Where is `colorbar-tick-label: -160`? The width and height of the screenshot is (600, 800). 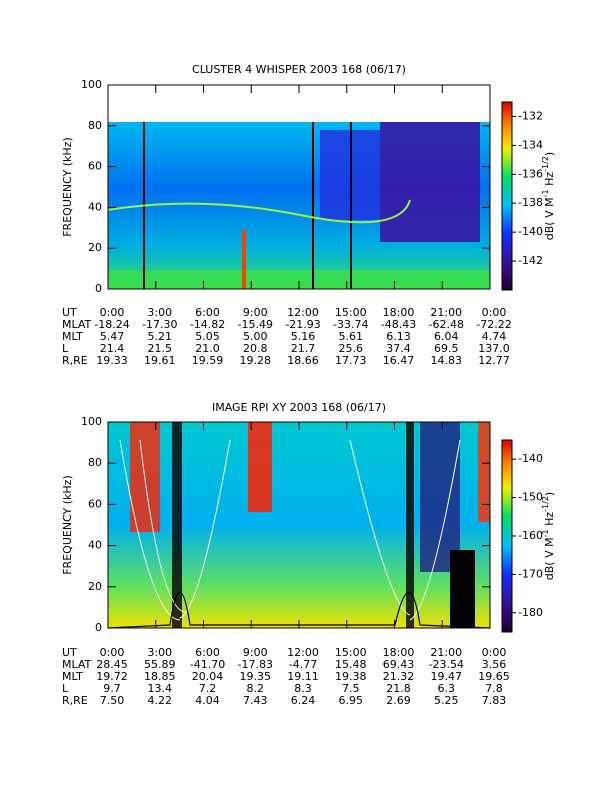 colorbar-tick-label: -160 is located at coordinates (530, 535).